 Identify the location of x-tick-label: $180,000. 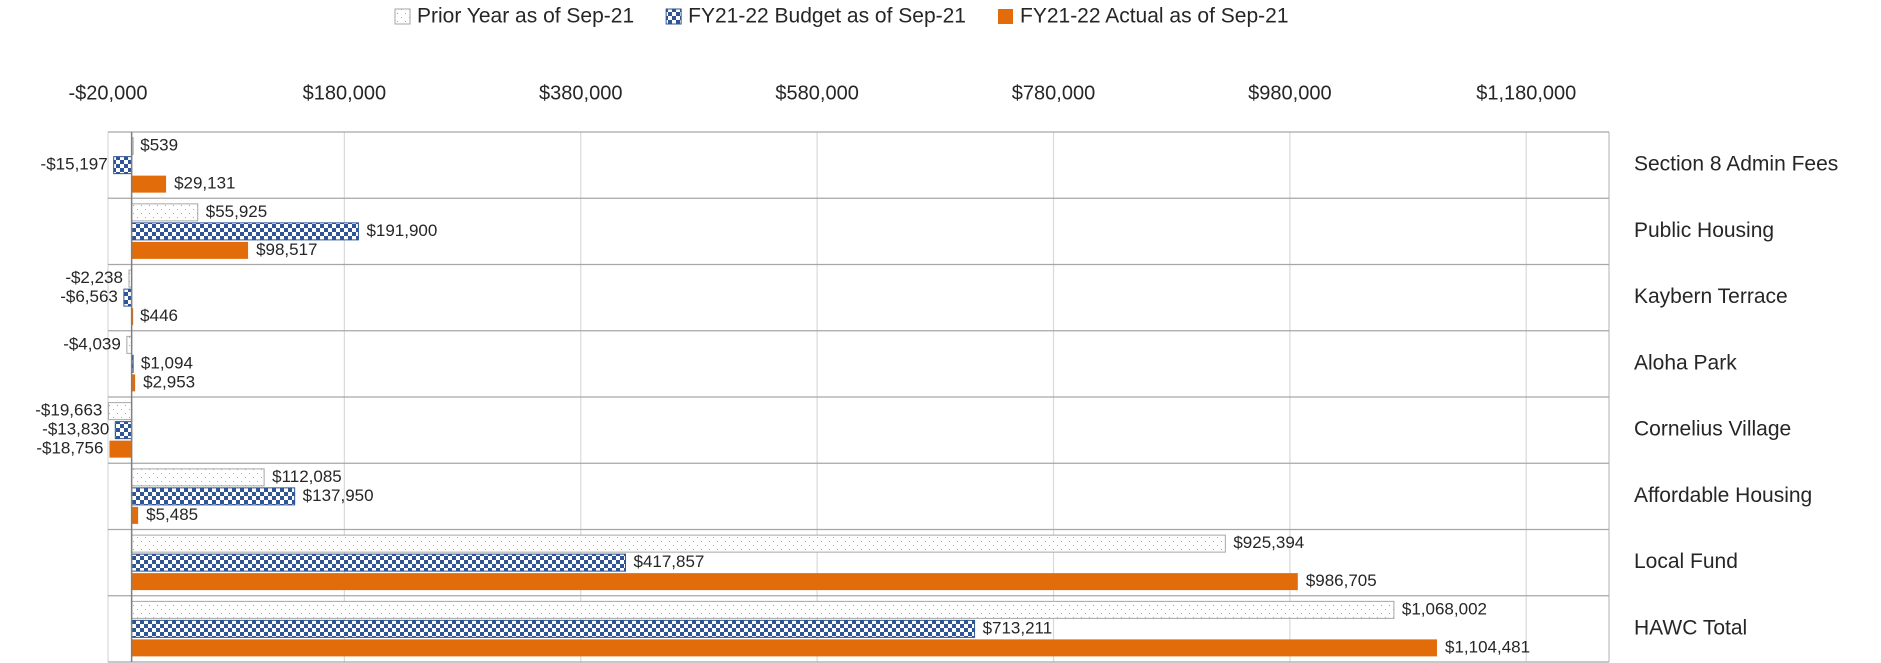
(344, 93).